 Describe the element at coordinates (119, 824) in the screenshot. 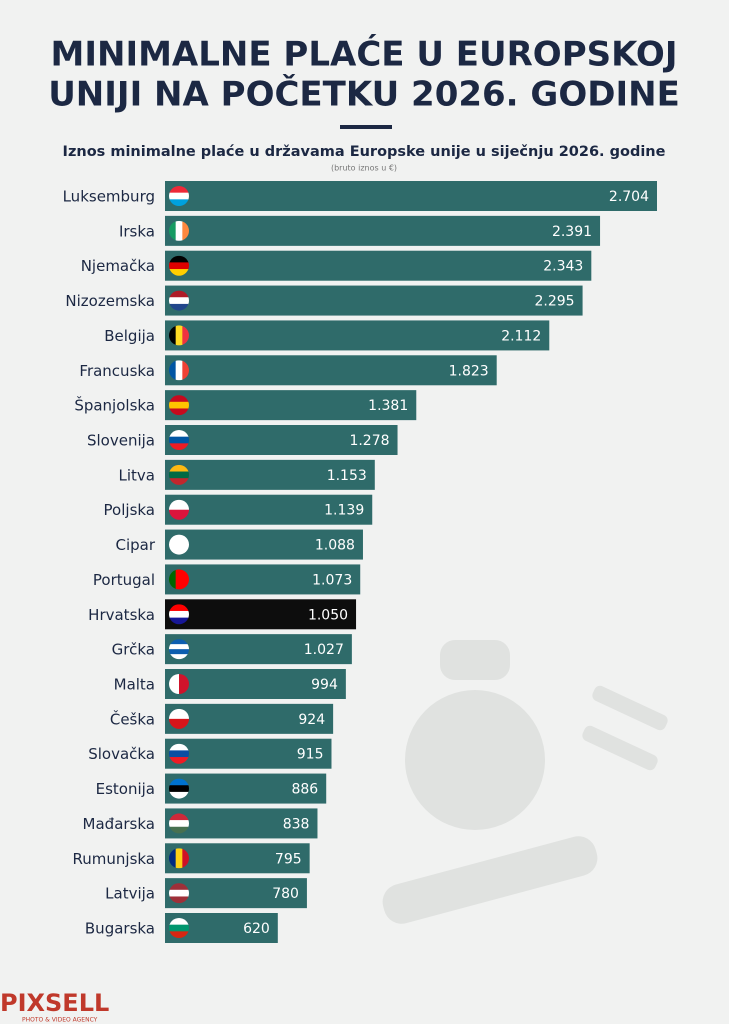

I see `category-label: Mađarska` at that location.